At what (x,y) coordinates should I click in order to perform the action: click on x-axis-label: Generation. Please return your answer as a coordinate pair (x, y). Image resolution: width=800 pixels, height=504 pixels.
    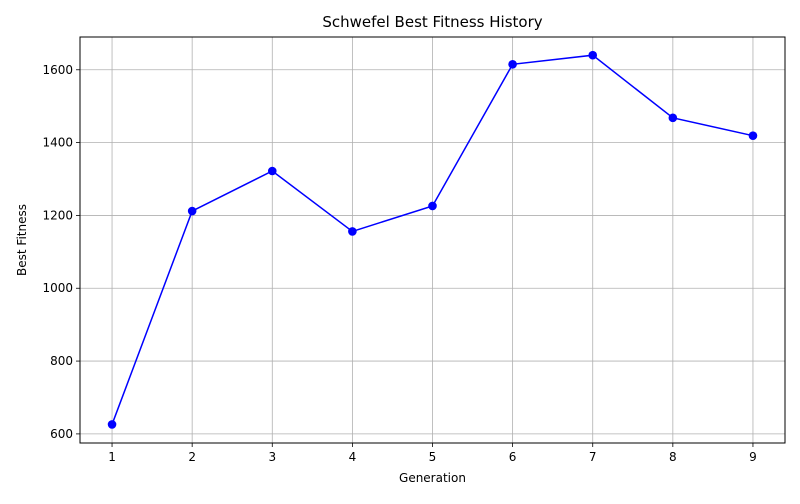
    Looking at the image, I should click on (432, 478).